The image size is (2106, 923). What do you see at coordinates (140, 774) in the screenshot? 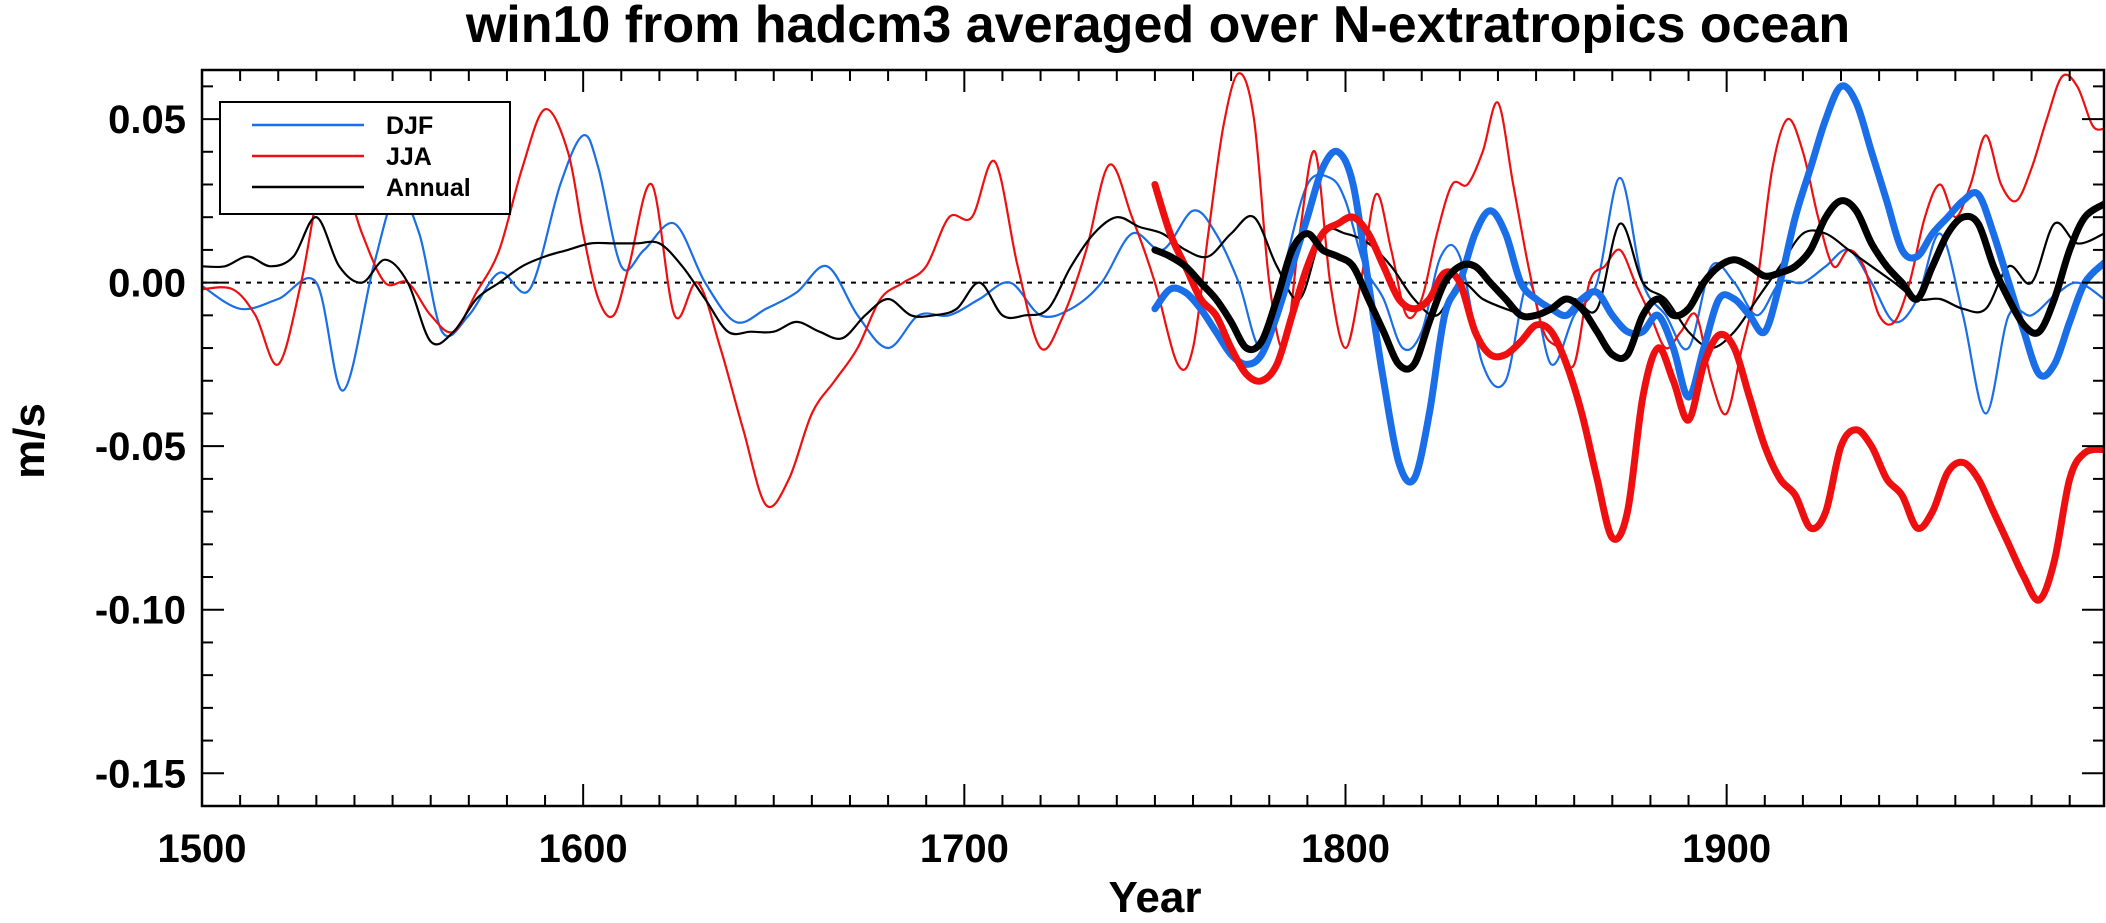
I see `y-tick-label: -0.15` at bounding box center [140, 774].